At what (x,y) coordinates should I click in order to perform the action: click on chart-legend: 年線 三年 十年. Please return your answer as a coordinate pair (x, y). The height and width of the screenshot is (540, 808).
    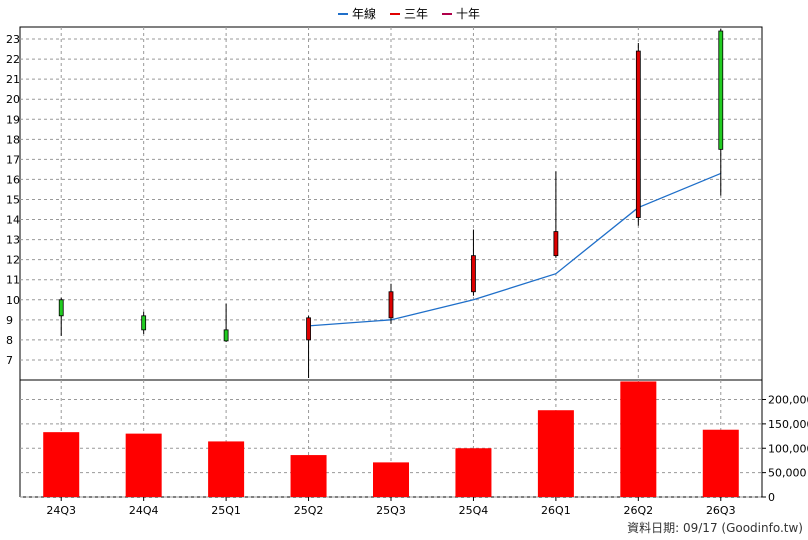
    Looking at the image, I should click on (409, 13).